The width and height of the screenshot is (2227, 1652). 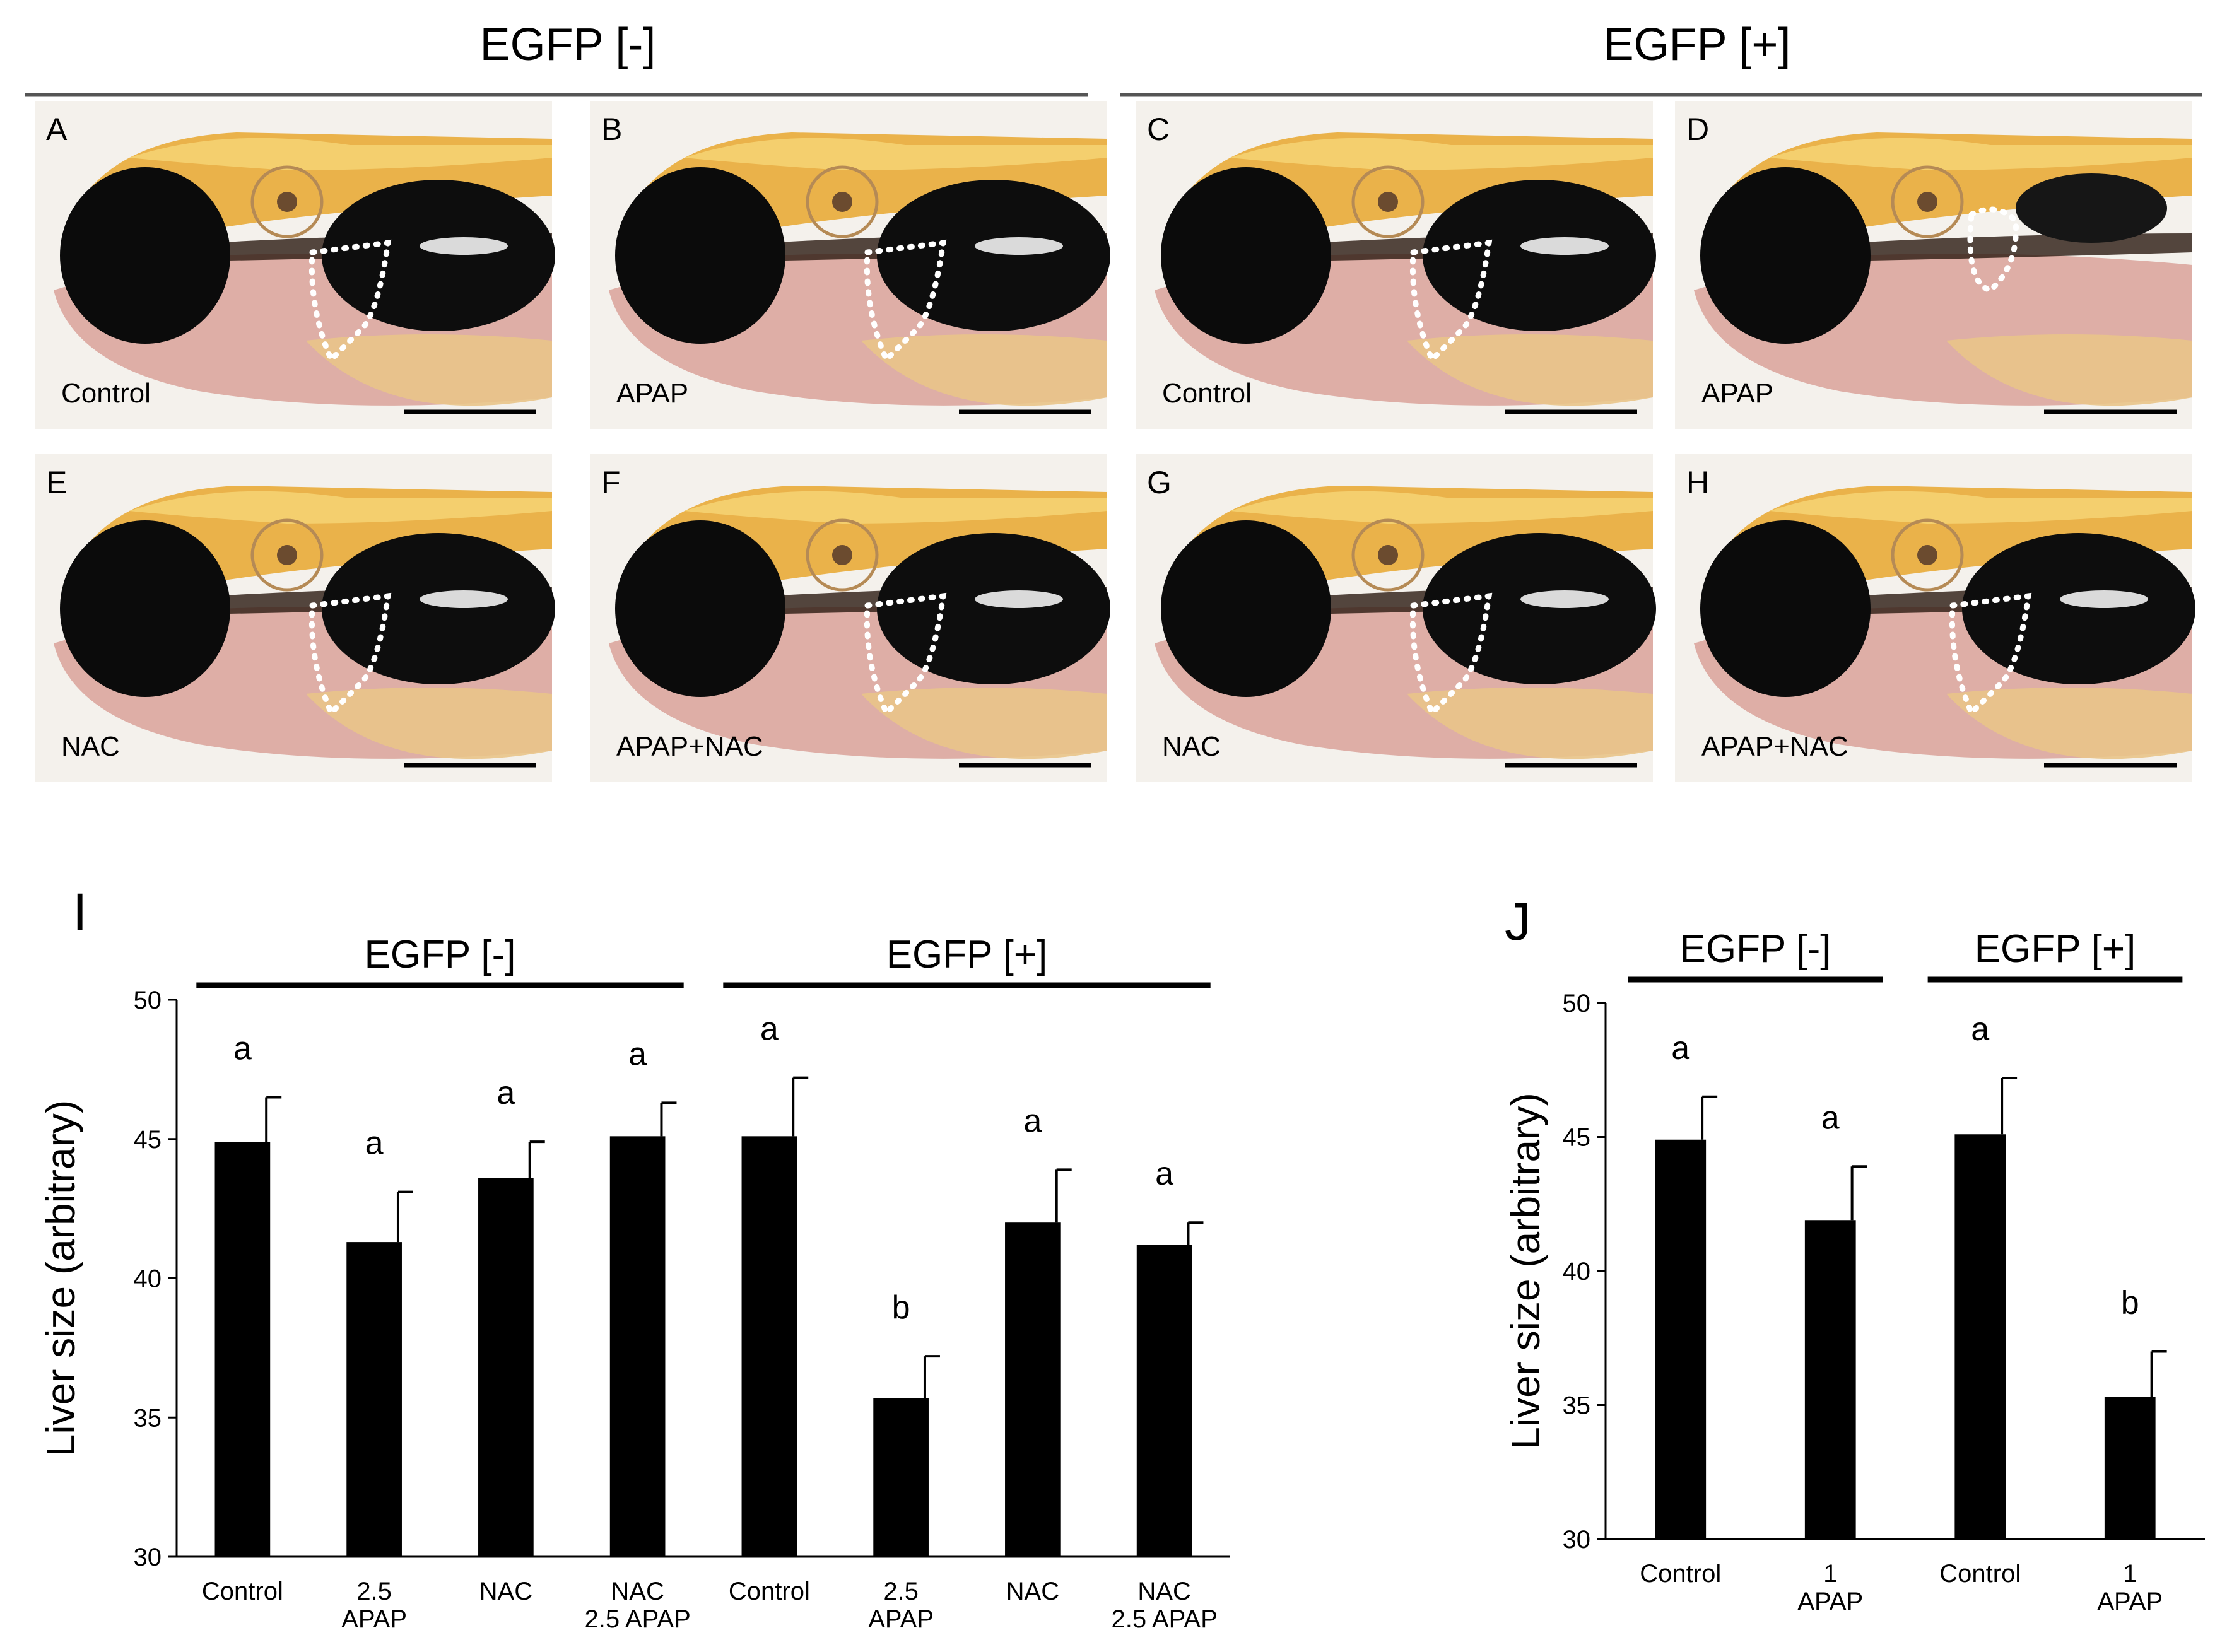 I want to click on panel-b: B APAP, so click(x=850, y=265).